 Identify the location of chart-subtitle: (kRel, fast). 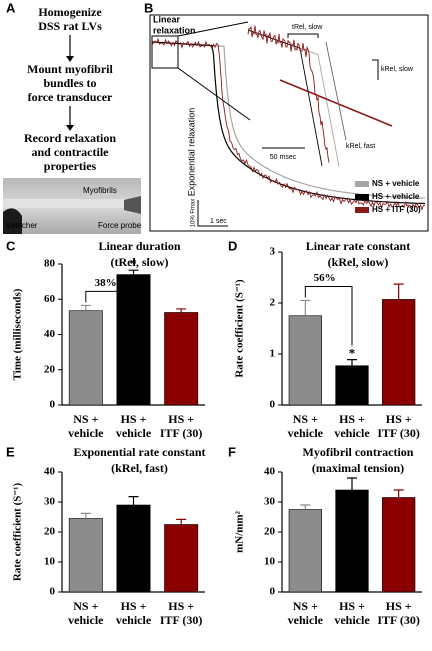
(139, 468).